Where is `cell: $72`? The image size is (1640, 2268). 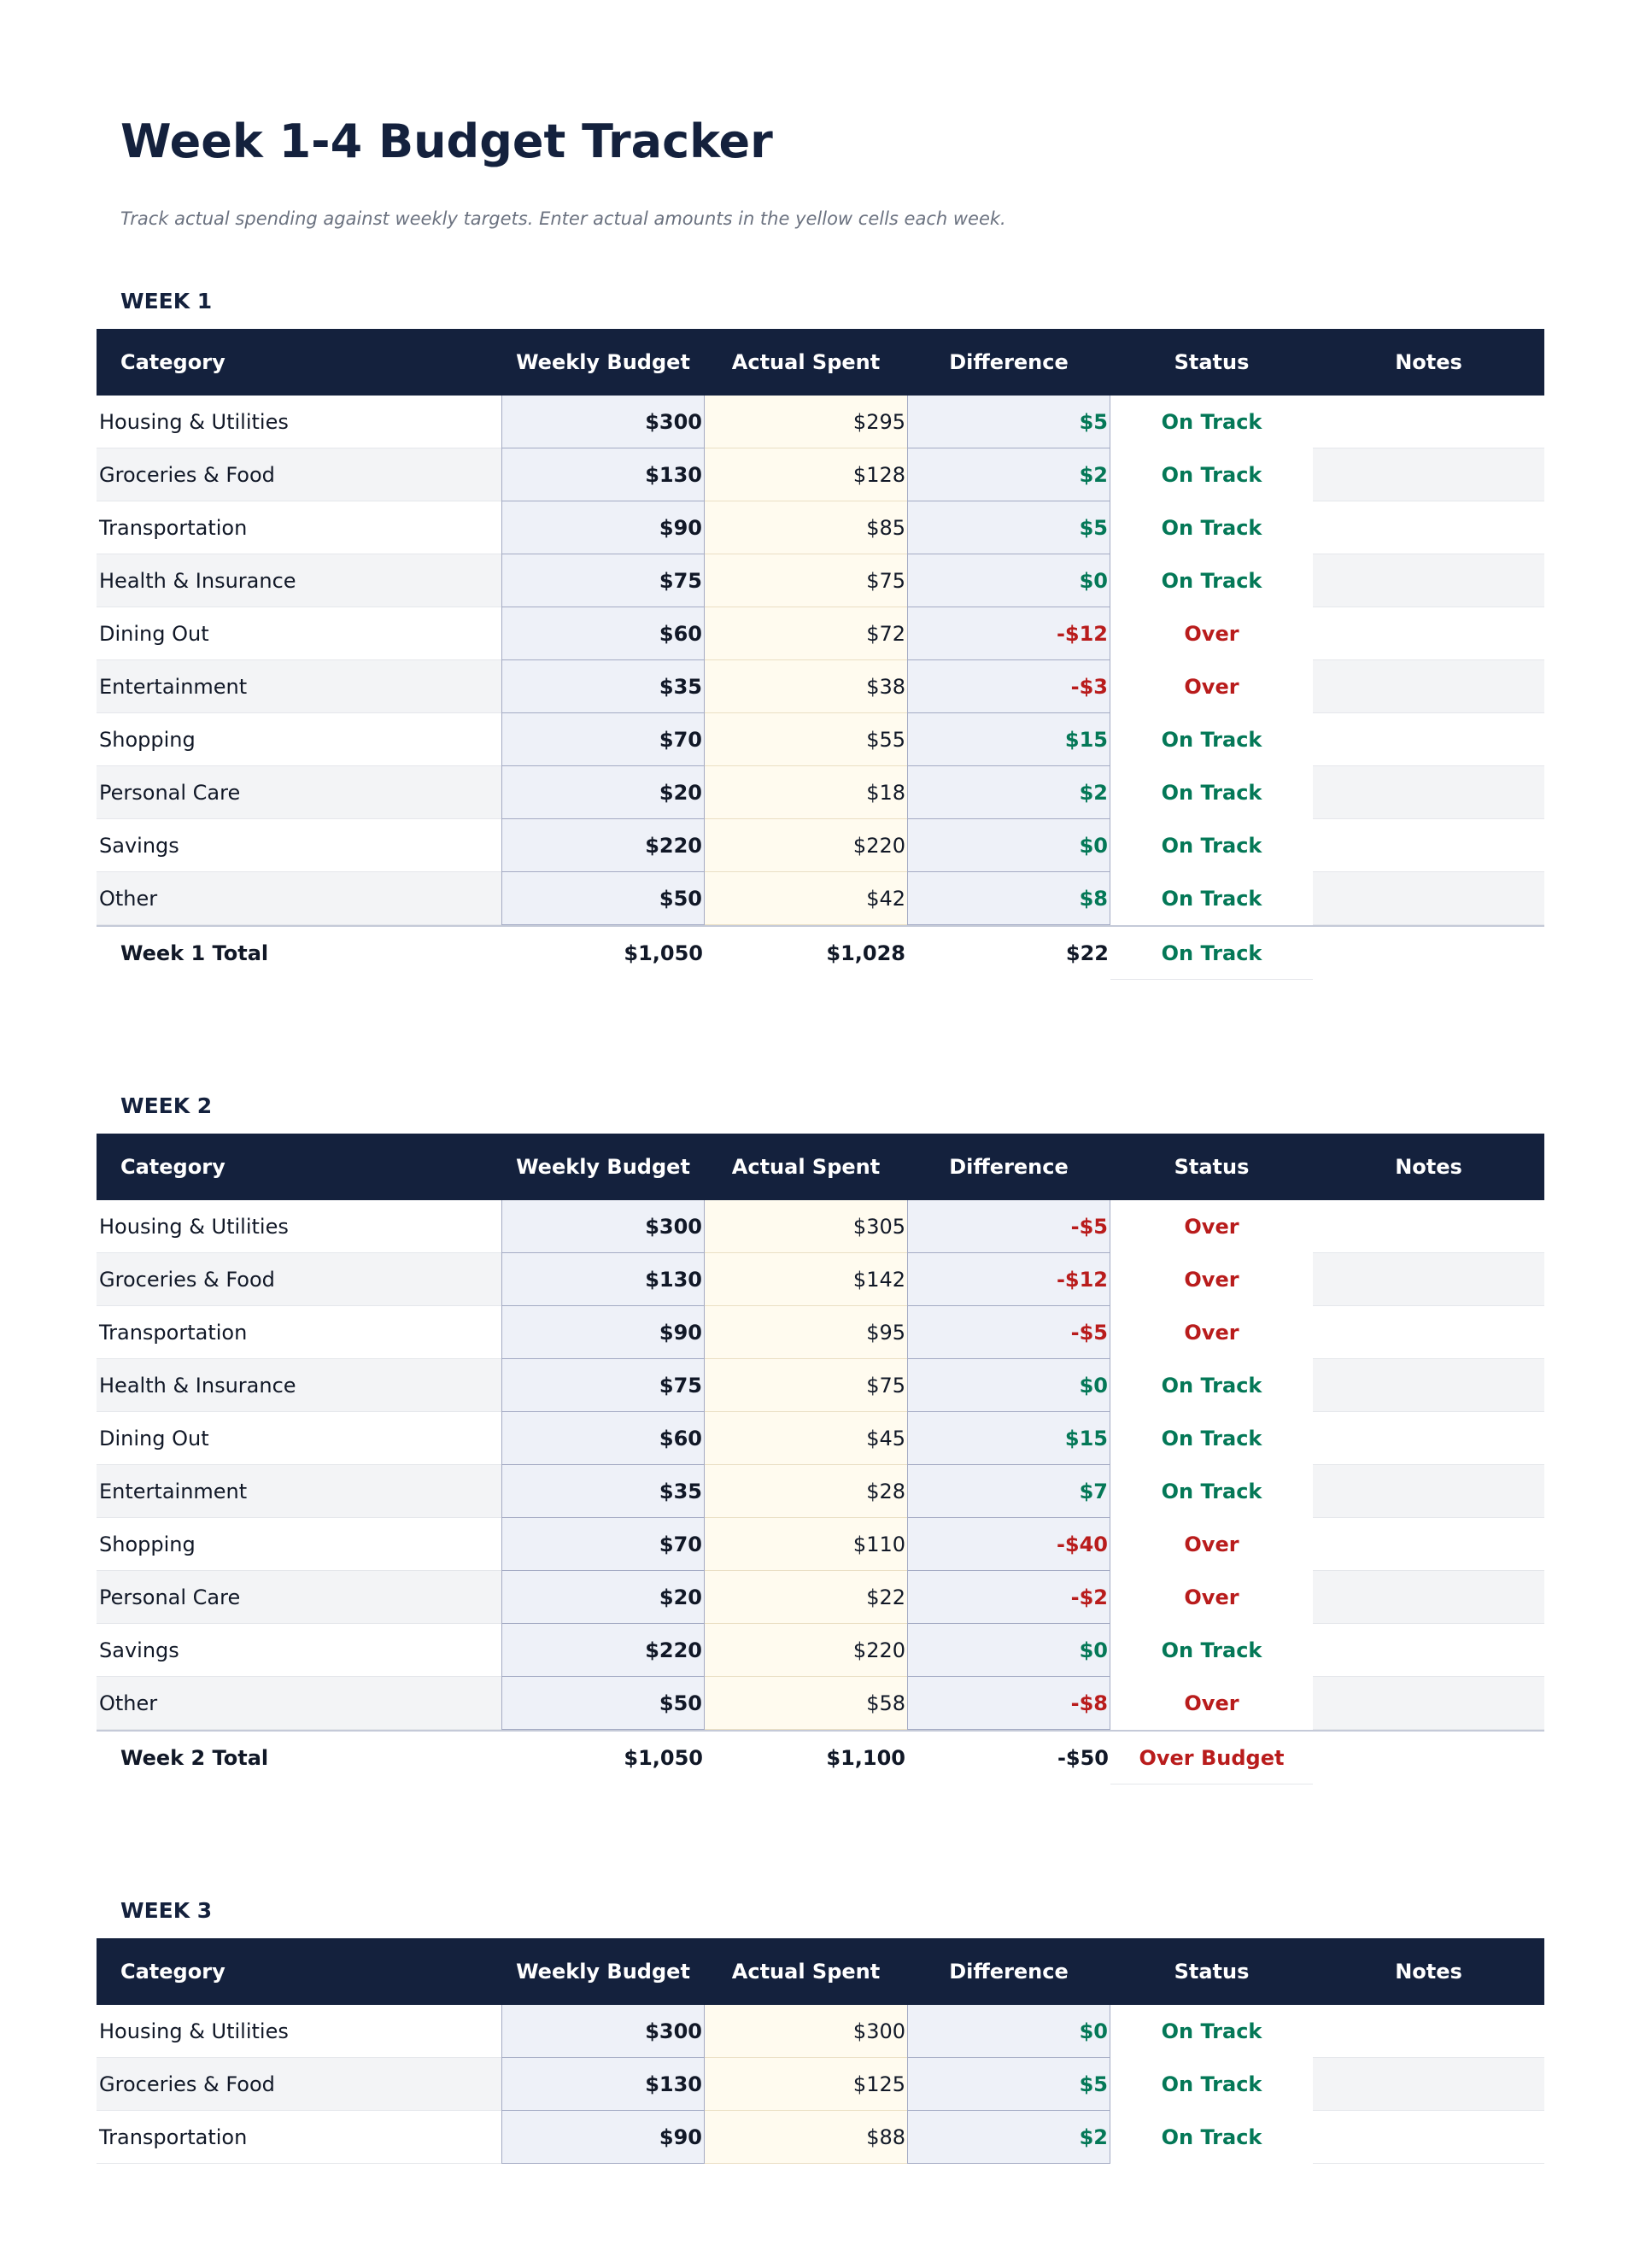
cell: $72 is located at coordinates (806, 633).